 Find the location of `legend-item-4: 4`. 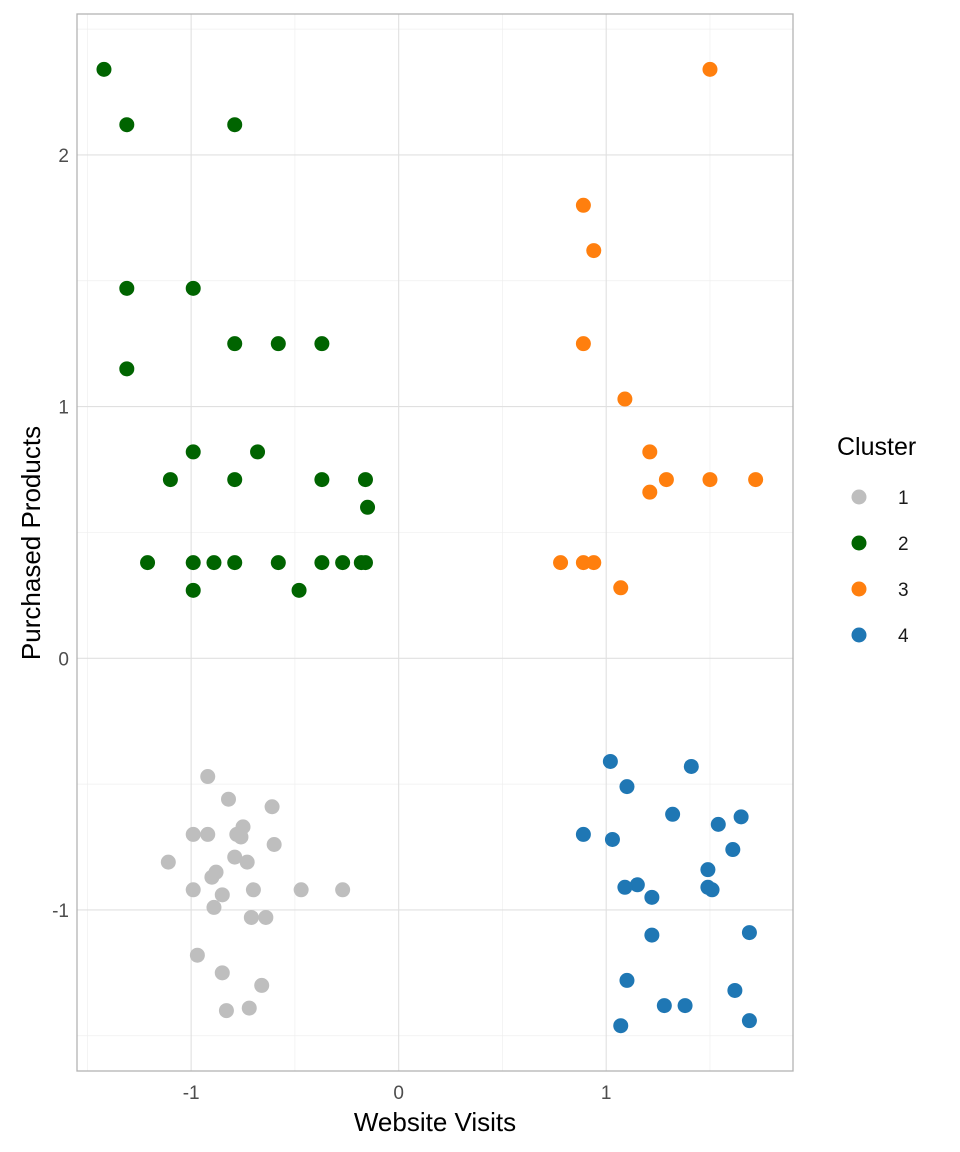

legend-item-4: 4 is located at coordinates (880, 636).